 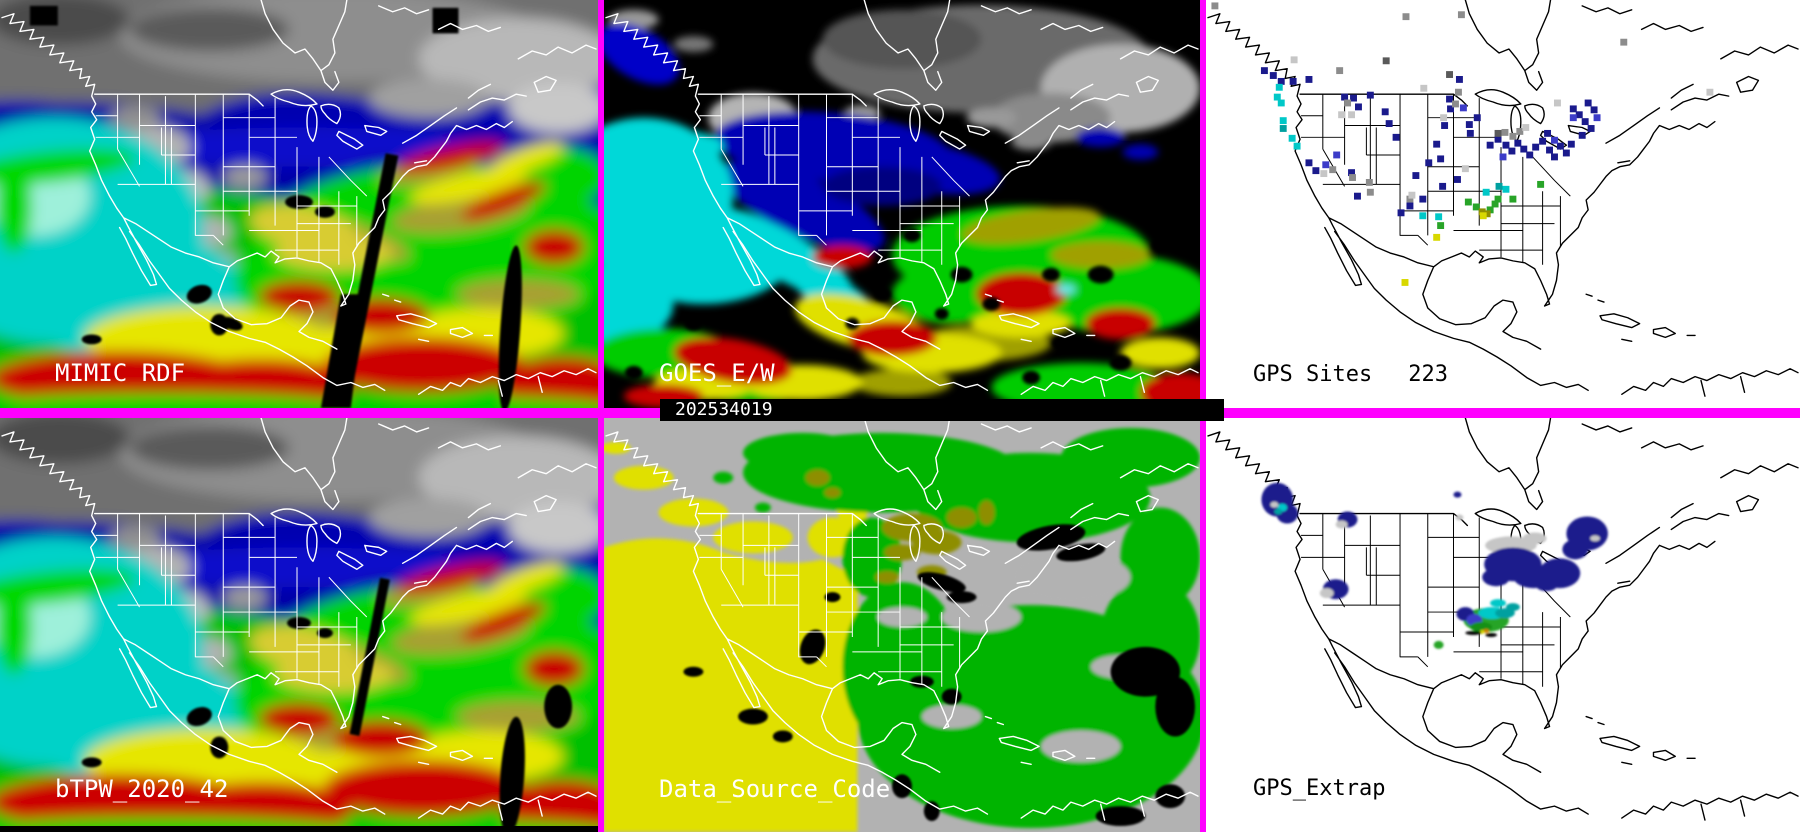 I want to click on panel-label-gps-extrap: GPS_Extrap, so click(x=1319, y=788).